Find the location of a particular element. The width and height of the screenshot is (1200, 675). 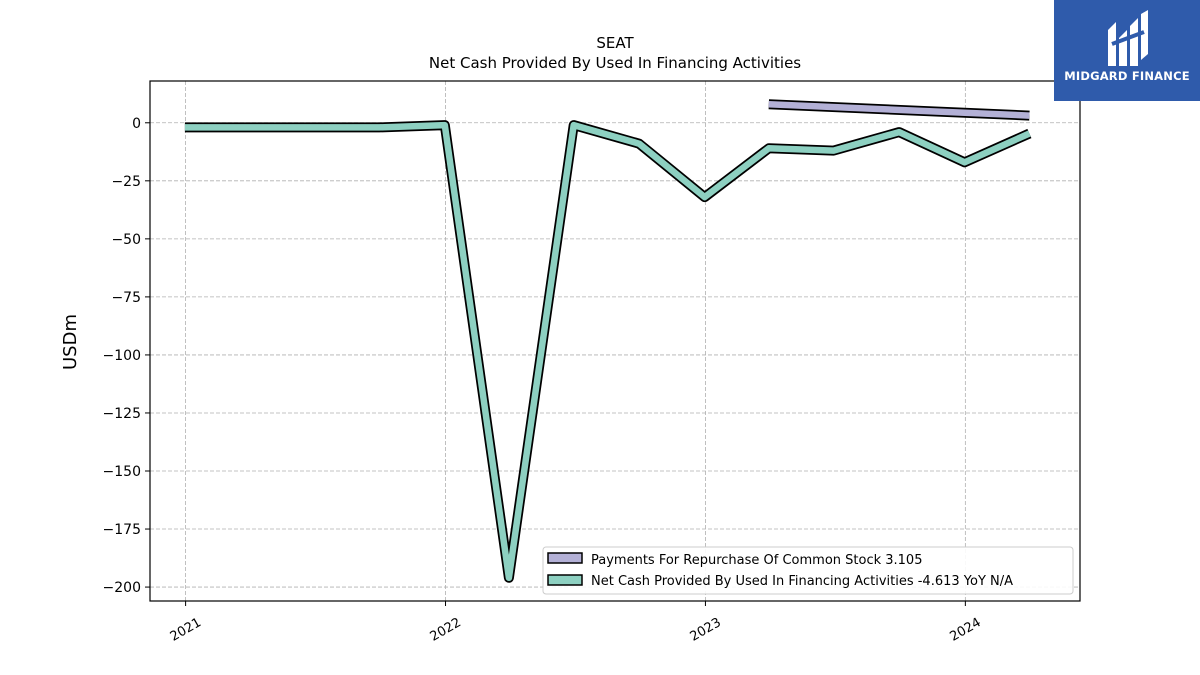

legend-frame is located at coordinates (808, 570).